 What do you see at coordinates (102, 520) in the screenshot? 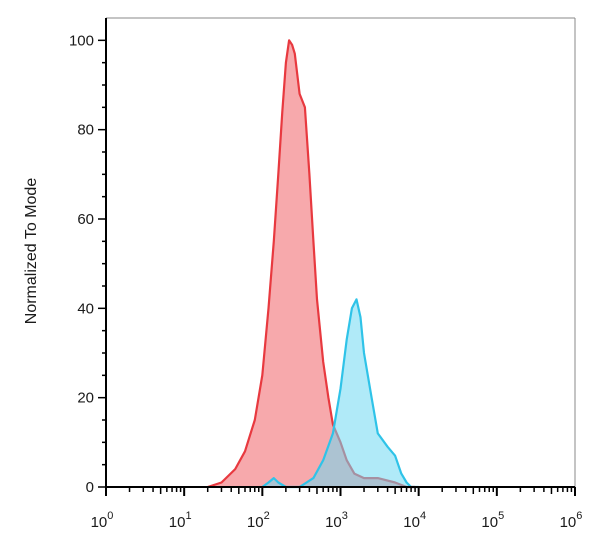
I see `x-tick-label: 10⁰` at bounding box center [102, 520].